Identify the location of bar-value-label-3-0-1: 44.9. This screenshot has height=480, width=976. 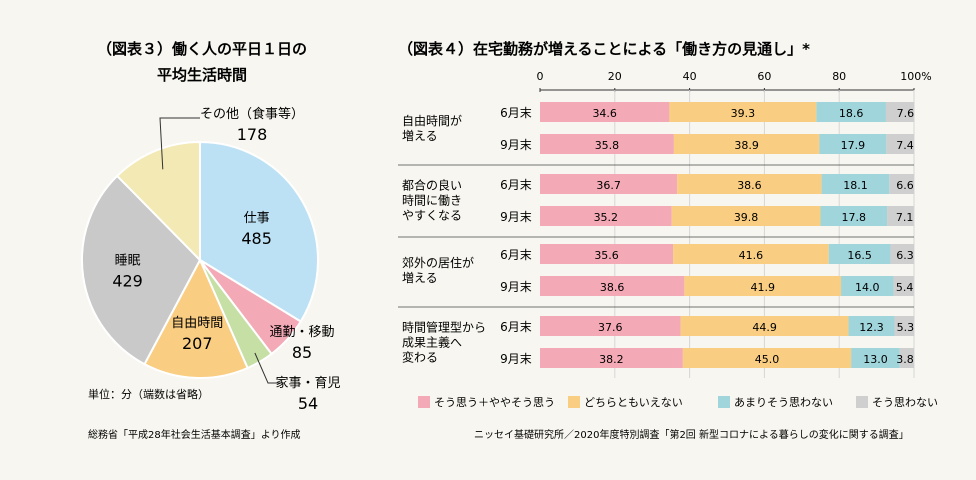
(764, 327).